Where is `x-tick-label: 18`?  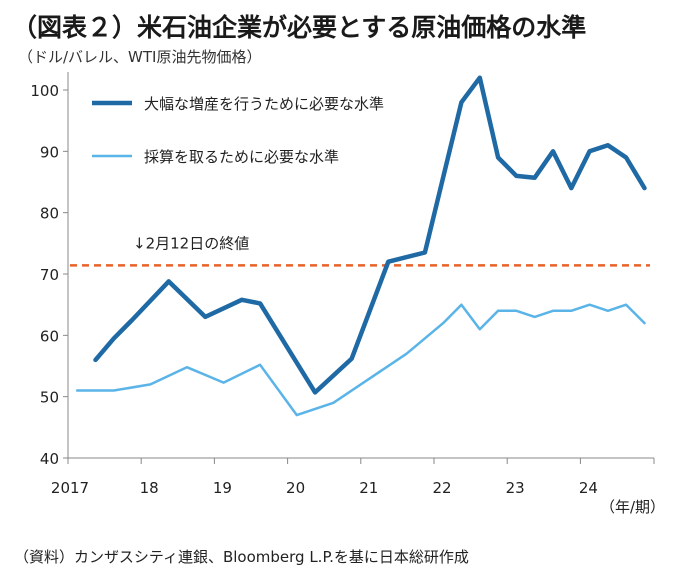
x-tick-label: 18 is located at coordinates (149, 488).